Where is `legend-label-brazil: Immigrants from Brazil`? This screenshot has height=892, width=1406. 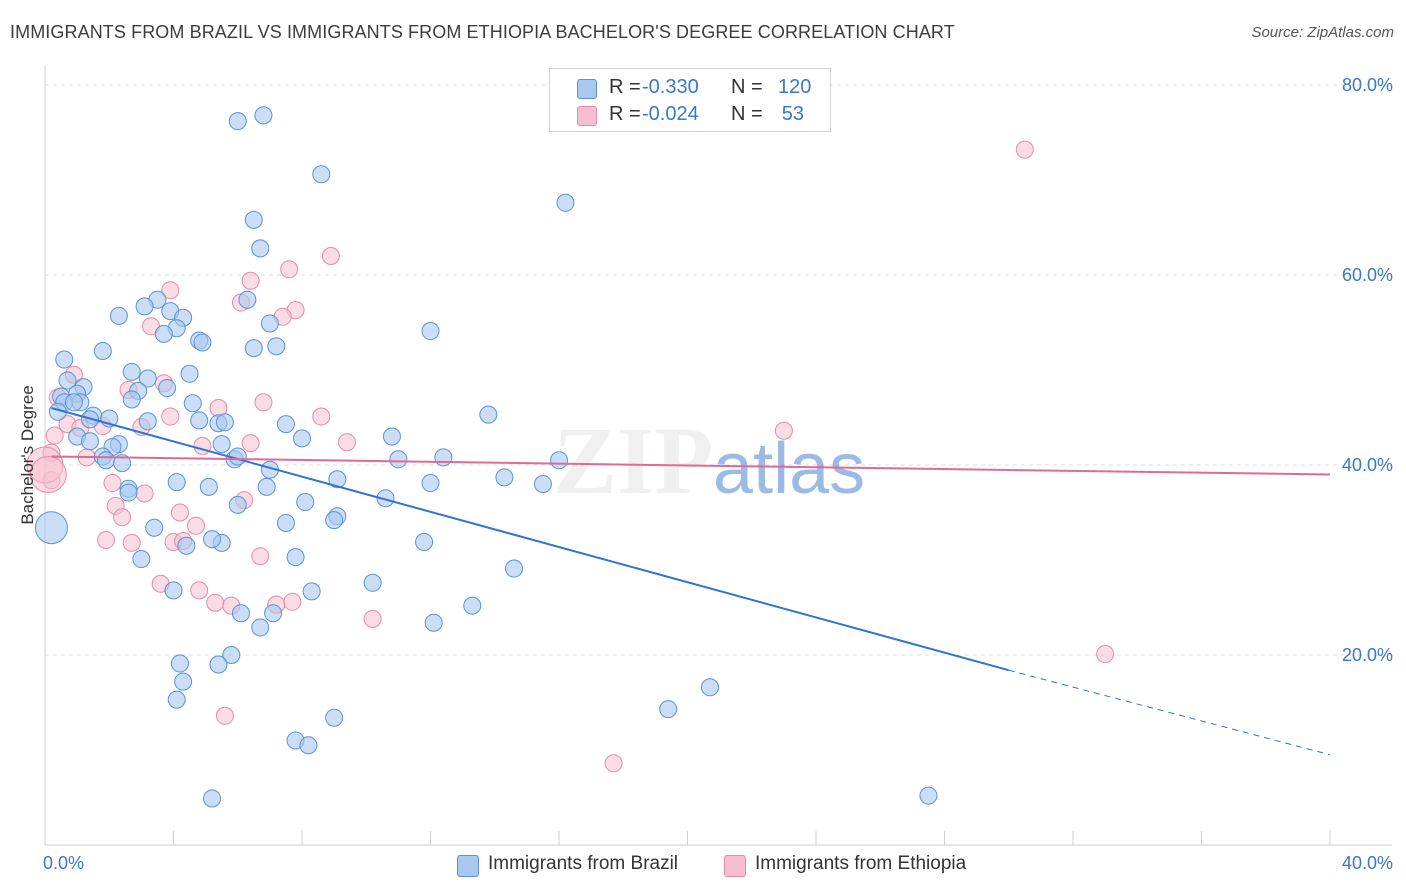
legend-label-brazil: Immigrants from Brazil is located at coordinates (583, 863).